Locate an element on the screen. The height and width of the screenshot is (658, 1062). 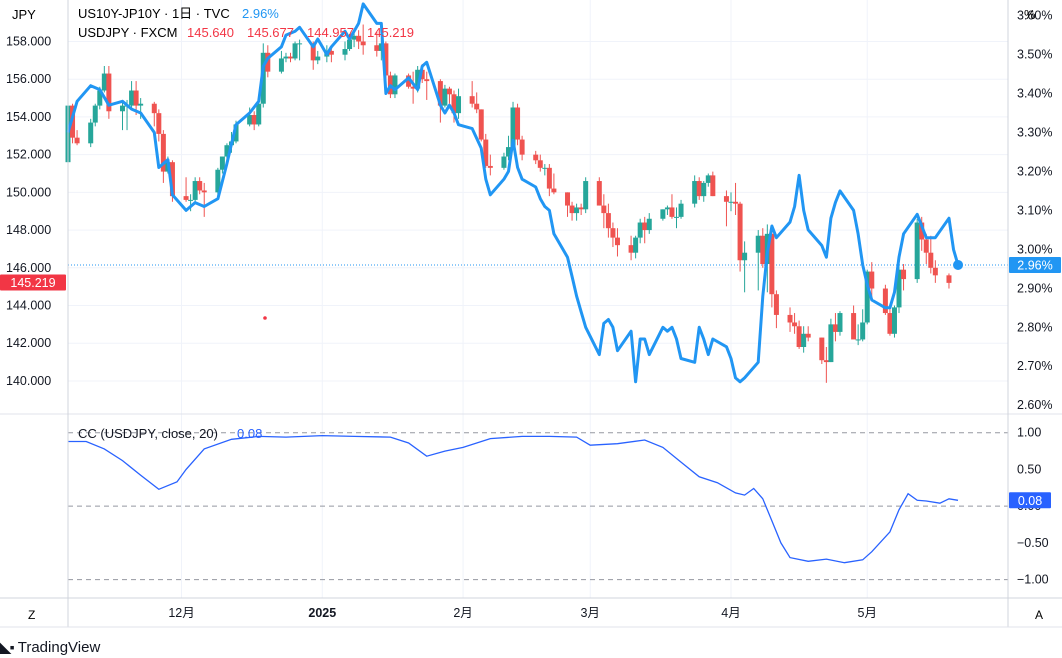
left-tick-label: 142.000 is located at coordinates (28, 343).